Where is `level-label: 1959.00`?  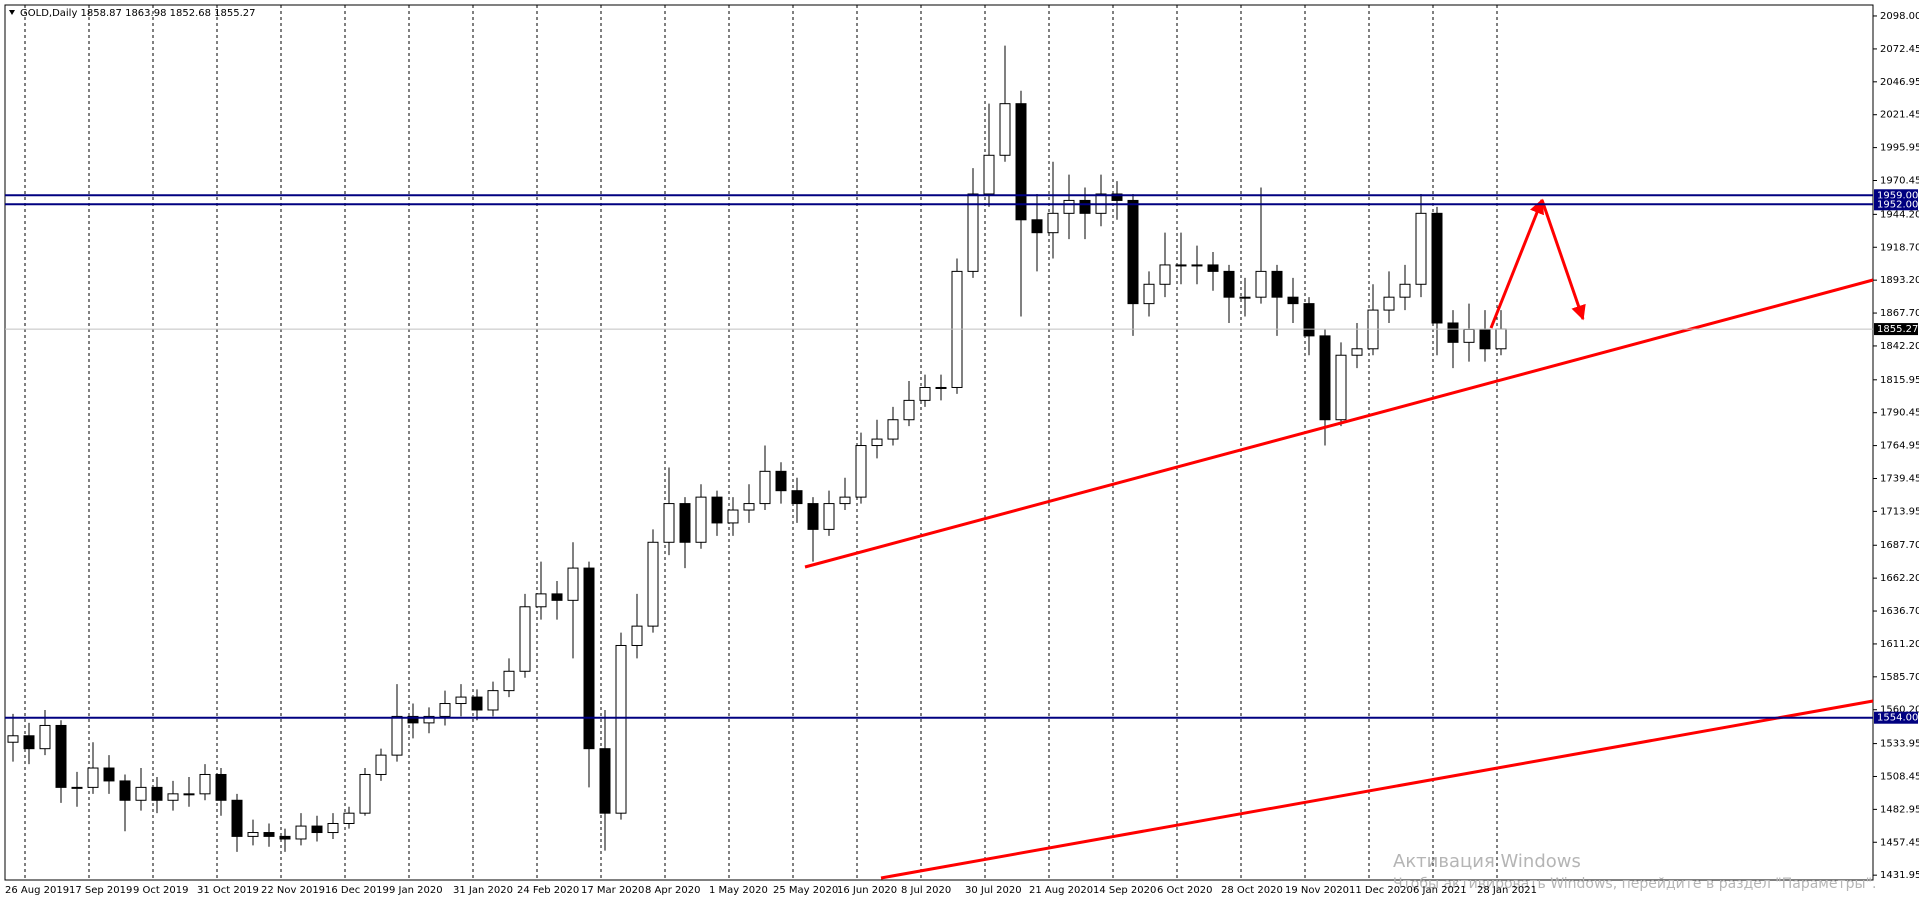 level-label: 1959.00 is located at coordinates (1897, 195).